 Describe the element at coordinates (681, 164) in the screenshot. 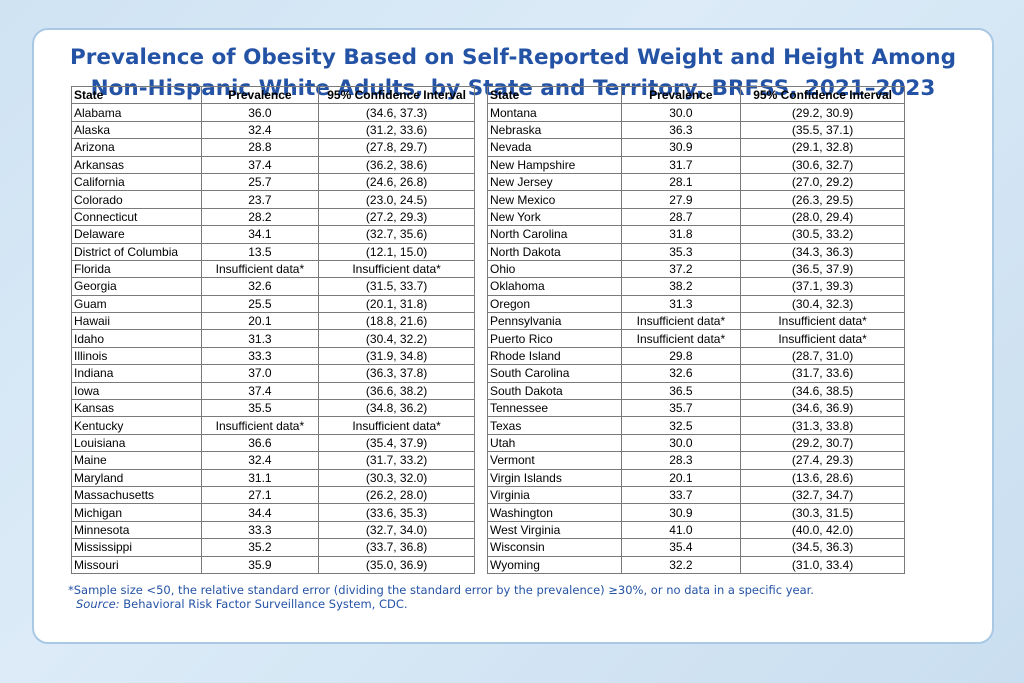

I see `prevalence-cell: 31.7` at that location.